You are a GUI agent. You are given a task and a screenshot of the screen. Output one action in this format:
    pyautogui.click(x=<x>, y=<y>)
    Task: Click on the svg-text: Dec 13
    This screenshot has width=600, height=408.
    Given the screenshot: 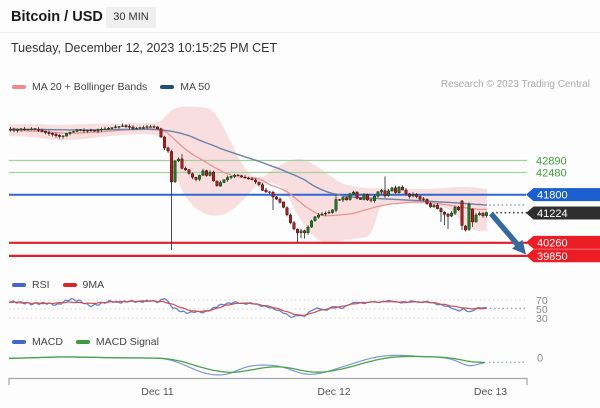 What is the action you would take?
    pyautogui.click(x=490, y=392)
    